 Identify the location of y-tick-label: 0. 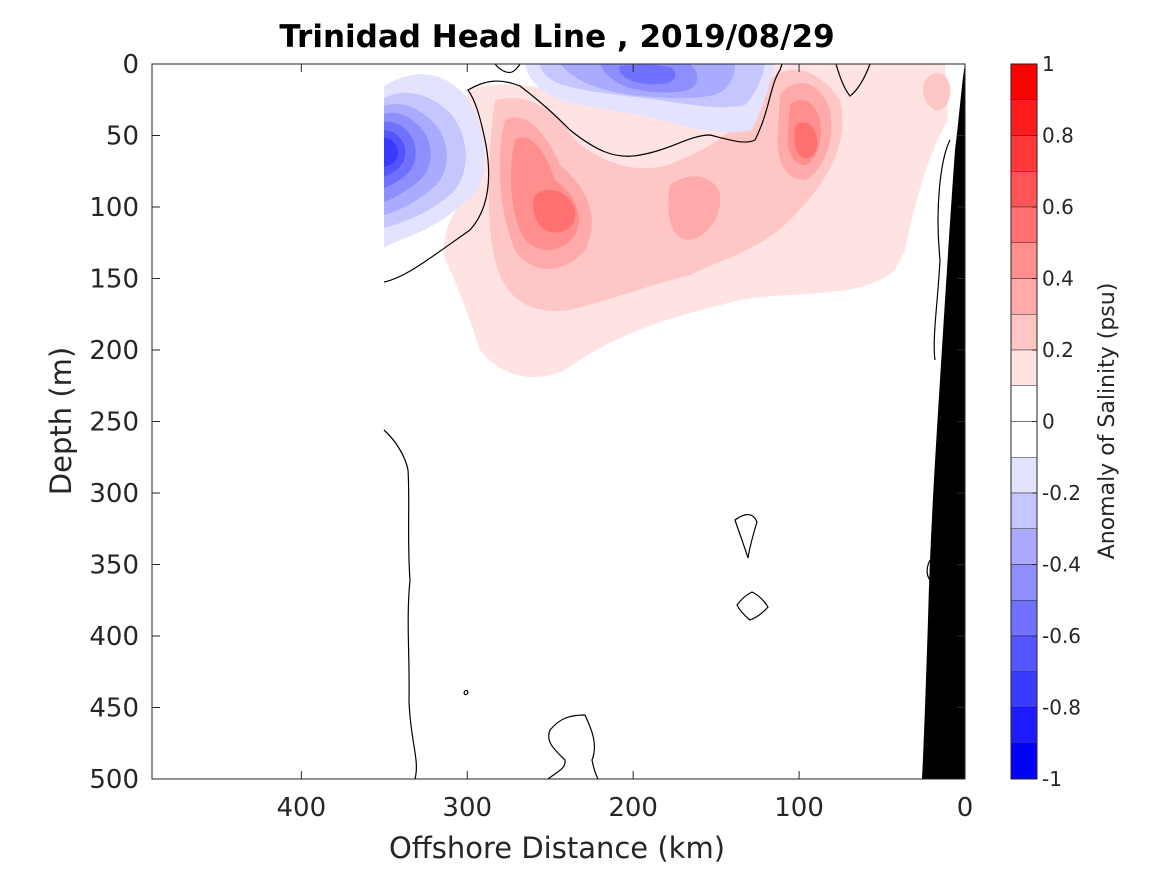
(130, 65).